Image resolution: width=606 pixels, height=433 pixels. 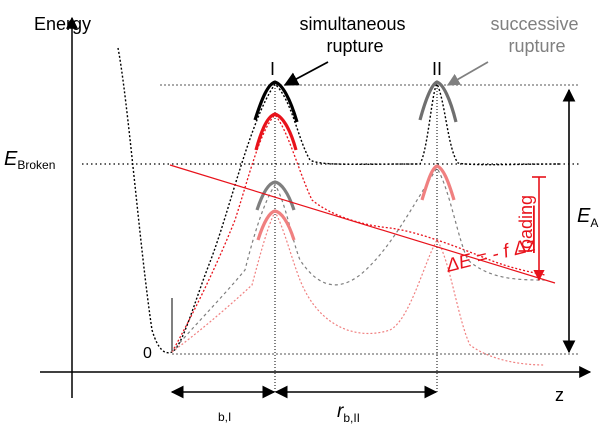 I want to click on unloaded-peak-two-solid, so click(x=438, y=101).